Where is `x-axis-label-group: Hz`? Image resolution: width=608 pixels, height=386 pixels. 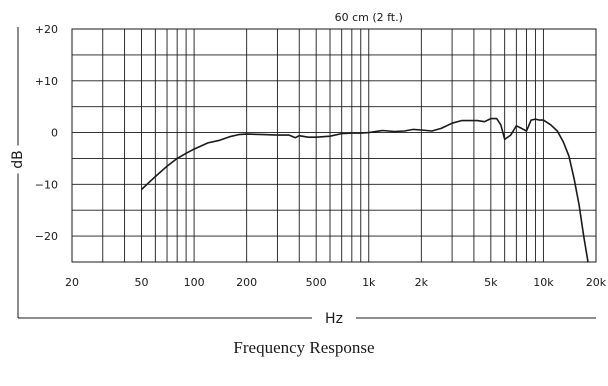 x-axis-label-group: Hz is located at coordinates (307, 319).